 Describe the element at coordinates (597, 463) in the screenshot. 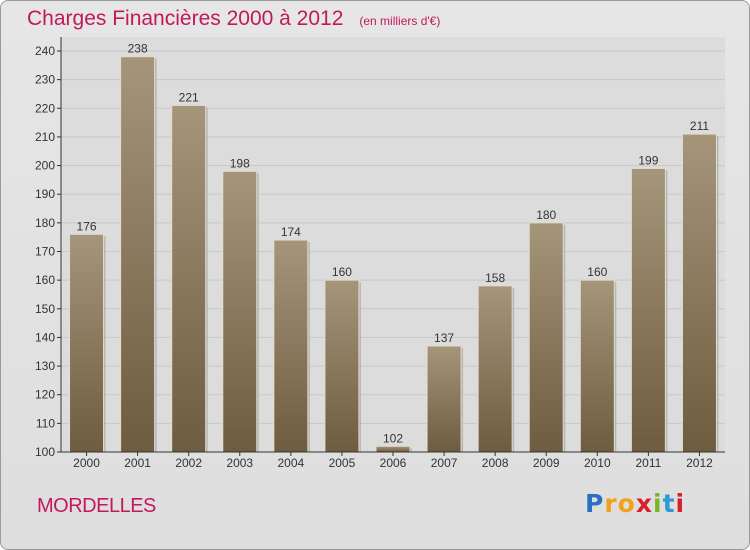

I see `x-tick-label: 2010` at that location.